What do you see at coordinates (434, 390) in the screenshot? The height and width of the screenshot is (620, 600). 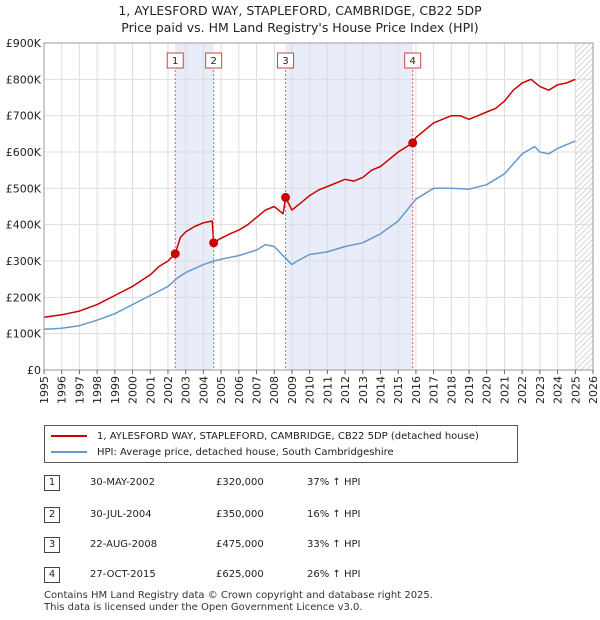 I see `x-tick-label: 2017` at bounding box center [434, 390].